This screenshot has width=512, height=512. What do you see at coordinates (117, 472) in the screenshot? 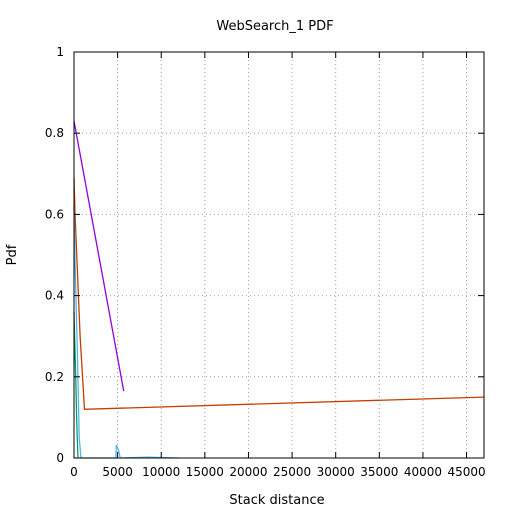
I see `x-tick-label: 5000` at bounding box center [117, 472].